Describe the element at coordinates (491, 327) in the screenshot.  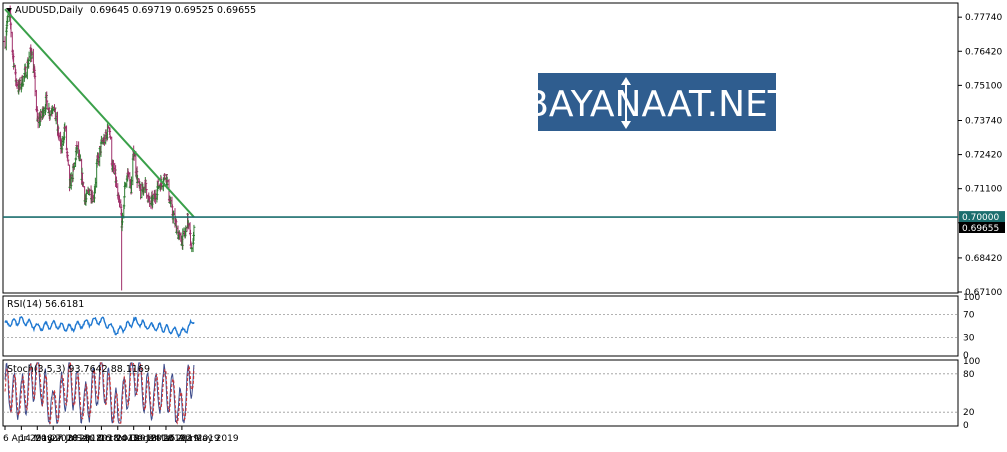
I see `rsi-panel: RSI(14) 56.6181 100 70 30 0` at that location.